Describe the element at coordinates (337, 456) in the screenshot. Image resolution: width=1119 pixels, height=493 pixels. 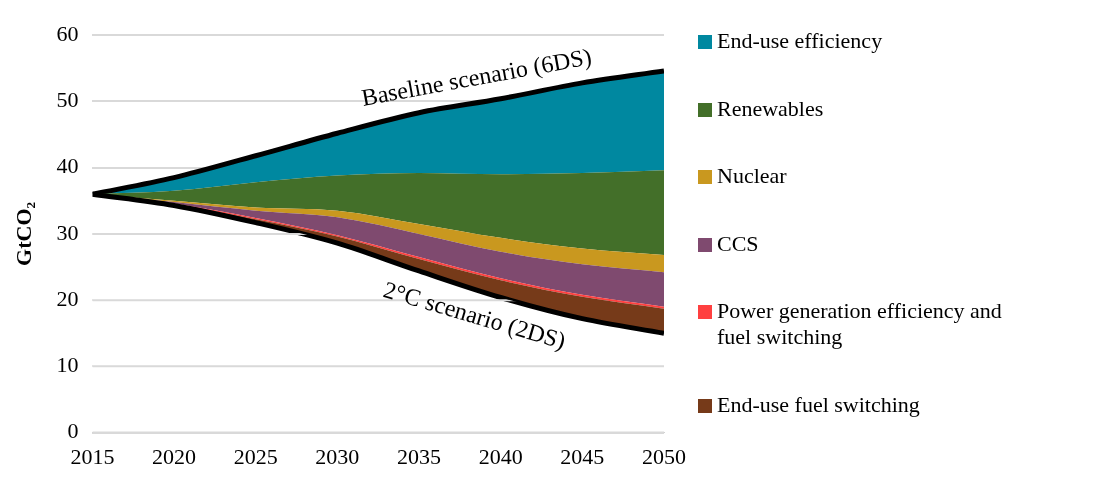
I see `x-tick-label: 2030` at that location.